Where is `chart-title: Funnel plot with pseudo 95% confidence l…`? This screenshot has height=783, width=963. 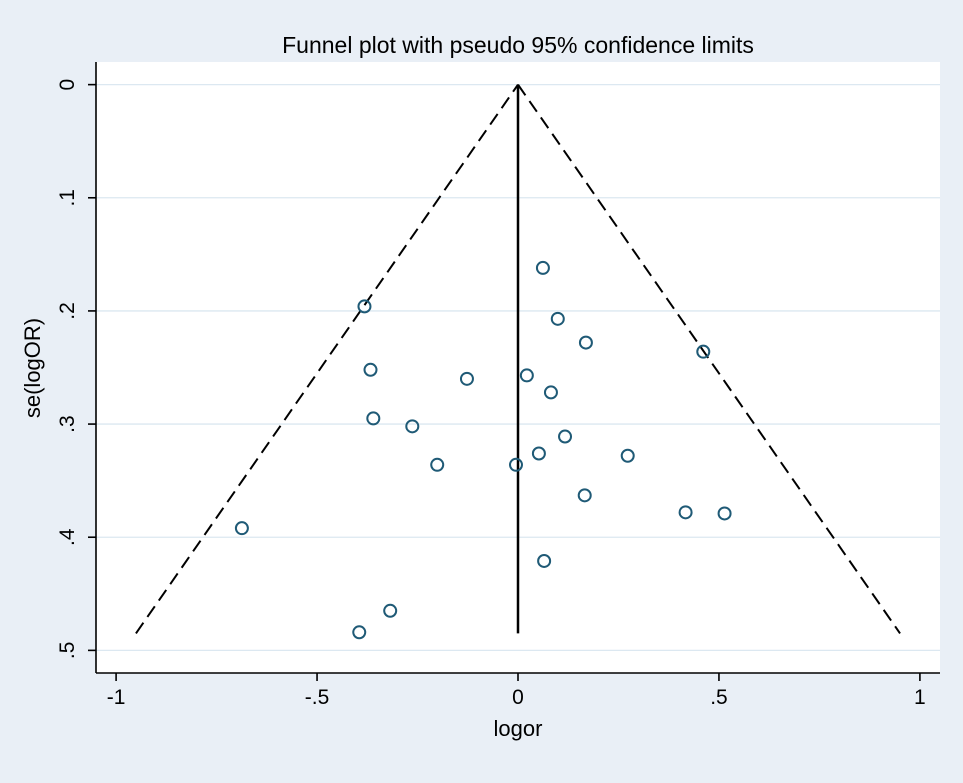 chart-title: Funnel plot with pseudo 95% confidence l… is located at coordinates (518, 45).